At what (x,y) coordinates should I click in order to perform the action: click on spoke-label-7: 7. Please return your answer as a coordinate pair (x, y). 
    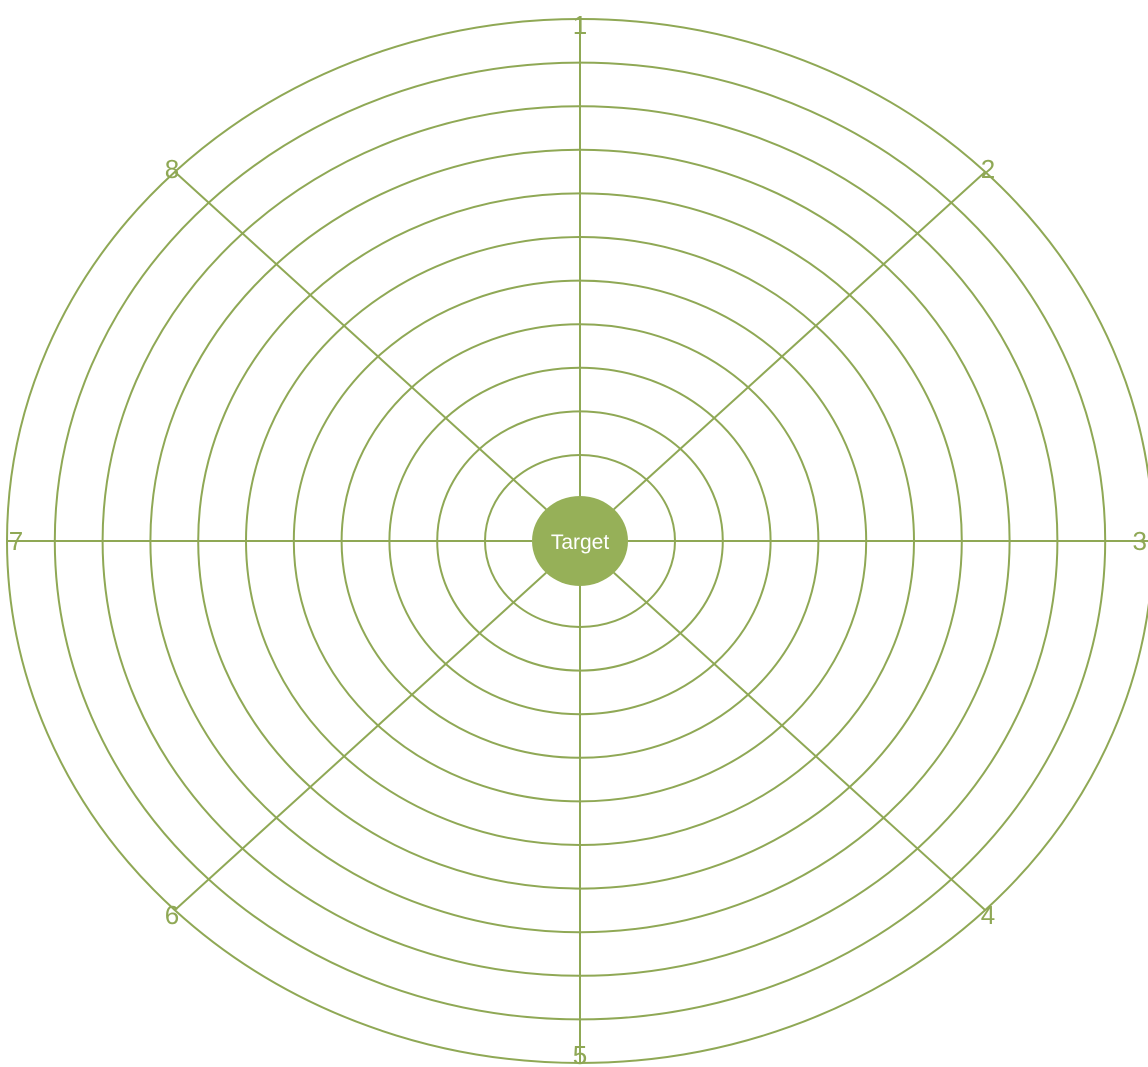
    Looking at the image, I should click on (16, 541).